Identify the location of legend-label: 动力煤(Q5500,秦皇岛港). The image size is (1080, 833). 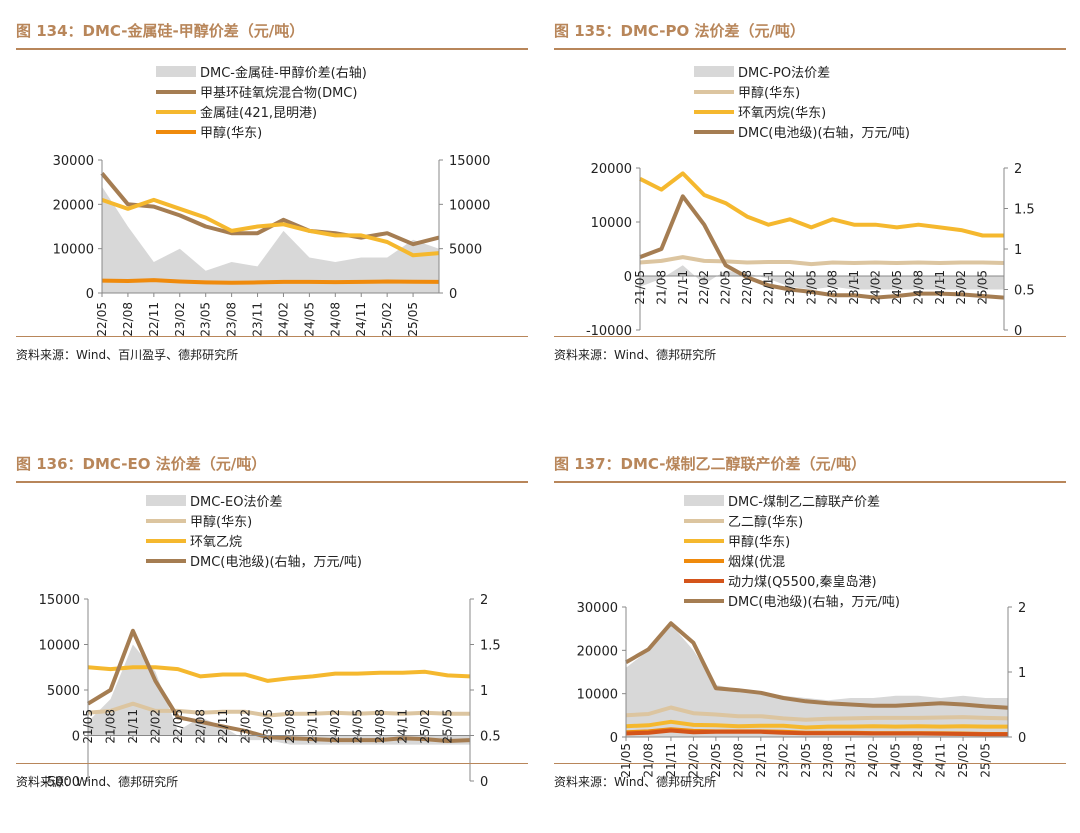
(802, 582).